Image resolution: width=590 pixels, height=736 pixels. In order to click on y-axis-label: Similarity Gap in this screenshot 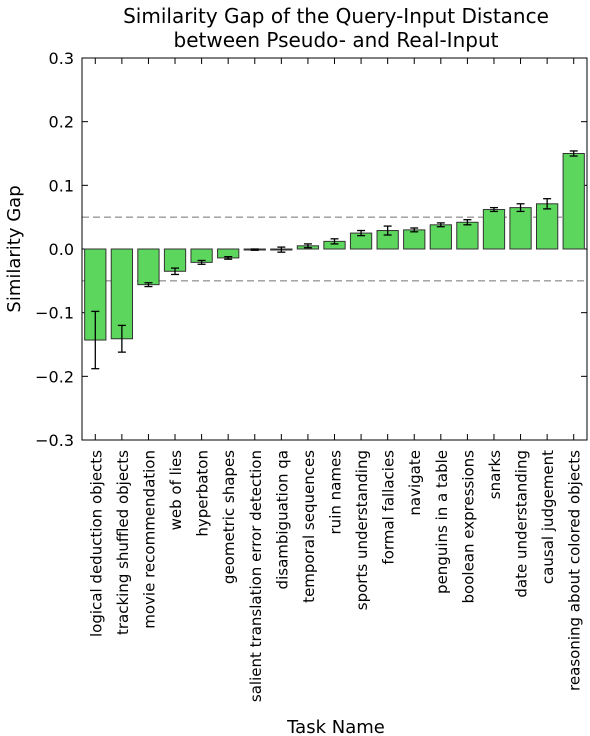, I will do `click(14, 248)`.